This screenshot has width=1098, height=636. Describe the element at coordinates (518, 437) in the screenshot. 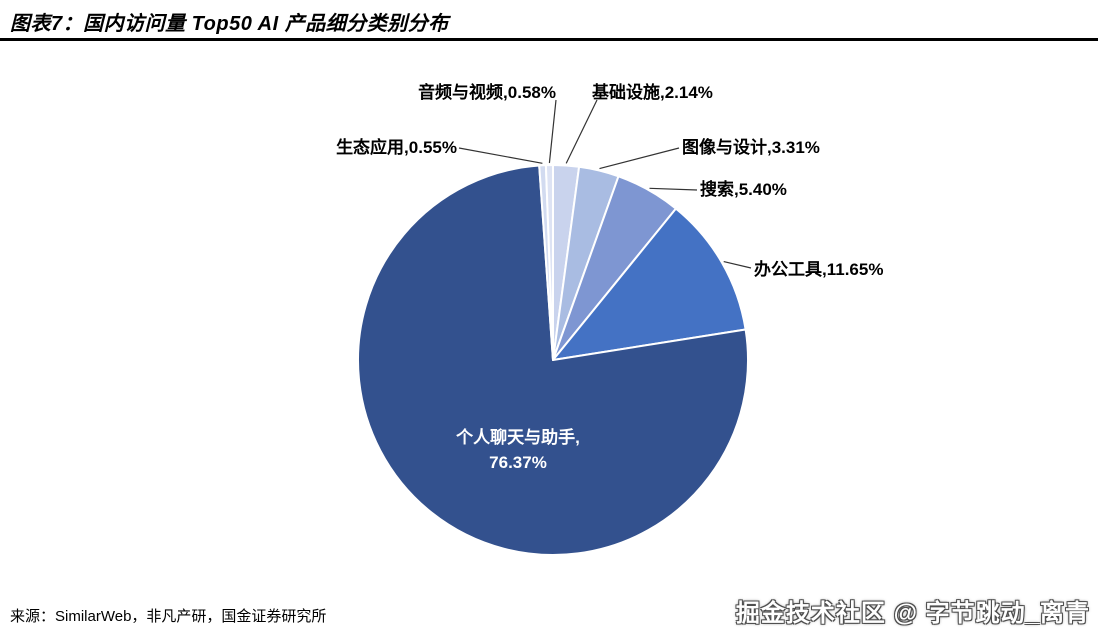

I see `inner-label-line1: 个人聊天与助手,` at that location.